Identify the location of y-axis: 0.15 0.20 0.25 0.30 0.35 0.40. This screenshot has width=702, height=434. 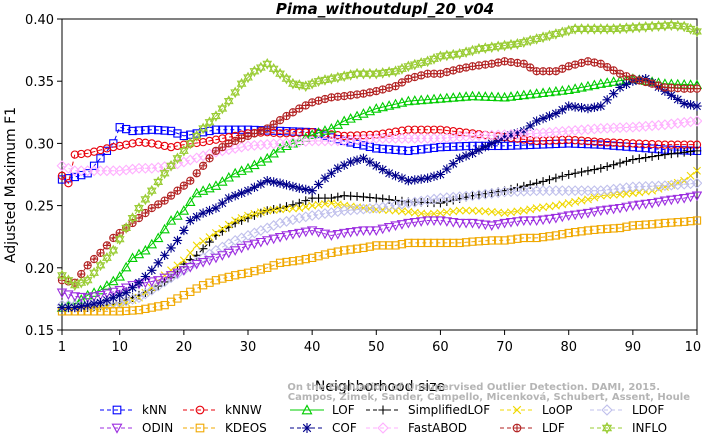
(43, 176).